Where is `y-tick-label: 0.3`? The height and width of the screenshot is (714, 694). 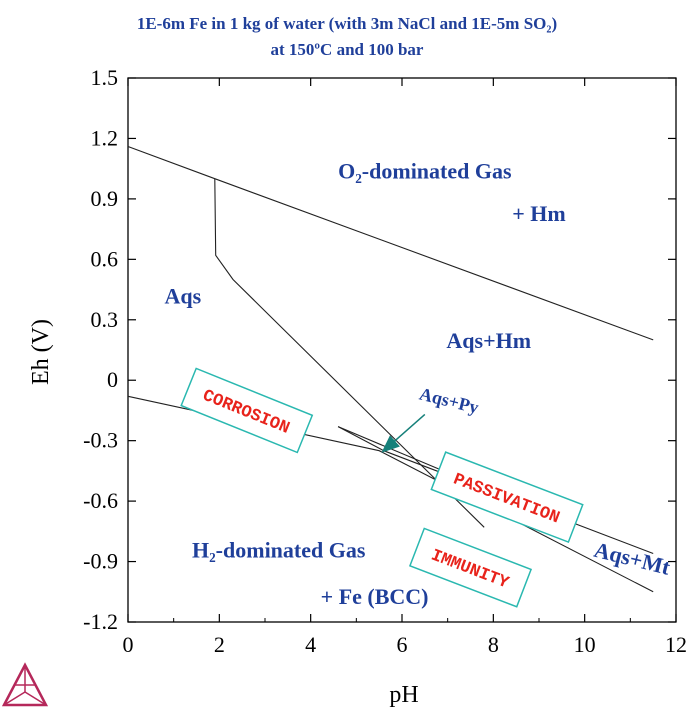
y-tick-label: 0.3 is located at coordinates (105, 319).